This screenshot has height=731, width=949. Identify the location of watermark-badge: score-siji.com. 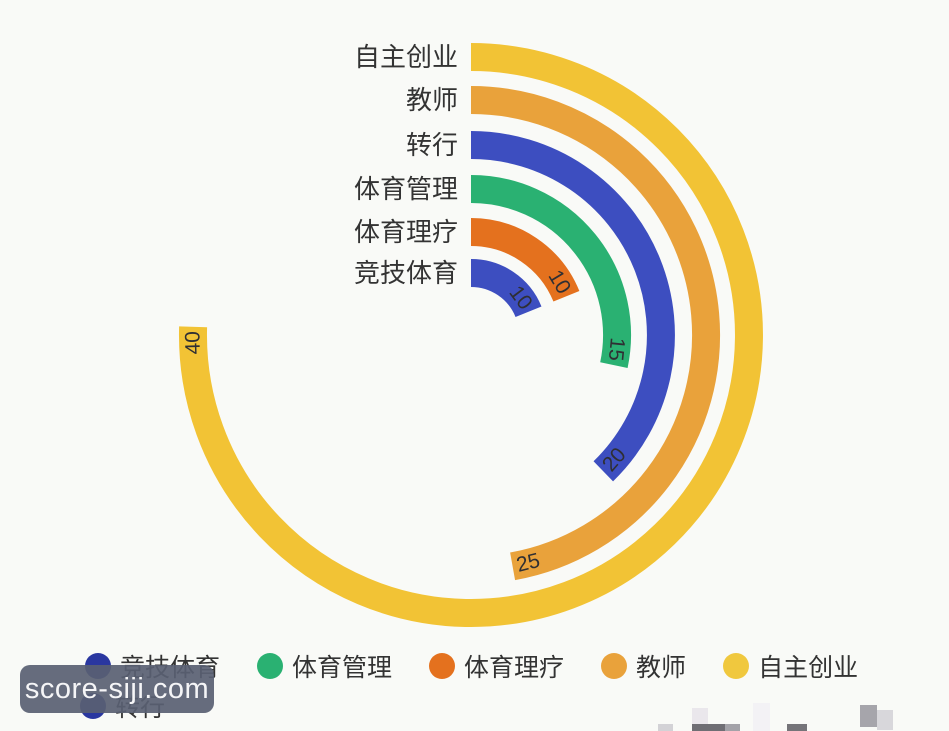
(117, 689).